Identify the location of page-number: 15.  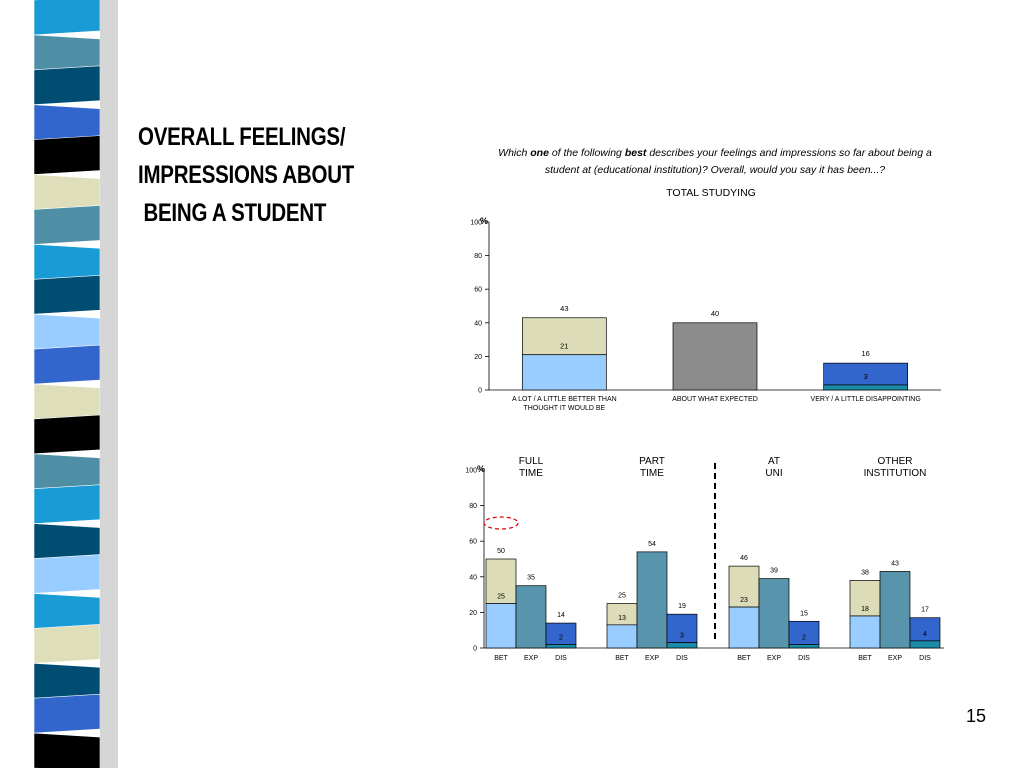
(976, 716).